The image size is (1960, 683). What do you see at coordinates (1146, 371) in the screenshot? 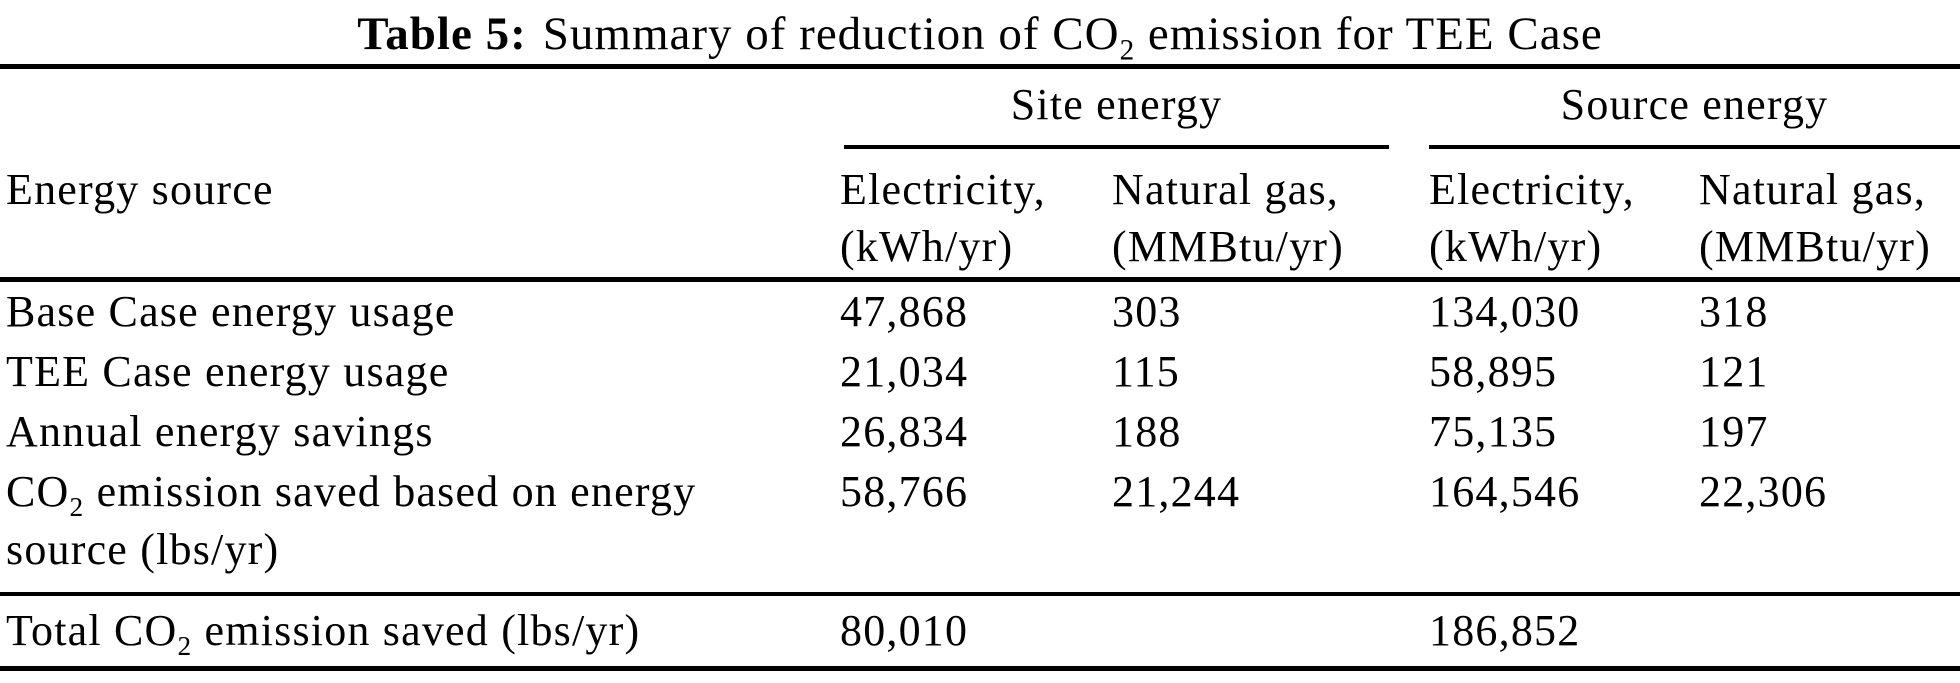
I see `cell-value: 115` at bounding box center [1146, 371].